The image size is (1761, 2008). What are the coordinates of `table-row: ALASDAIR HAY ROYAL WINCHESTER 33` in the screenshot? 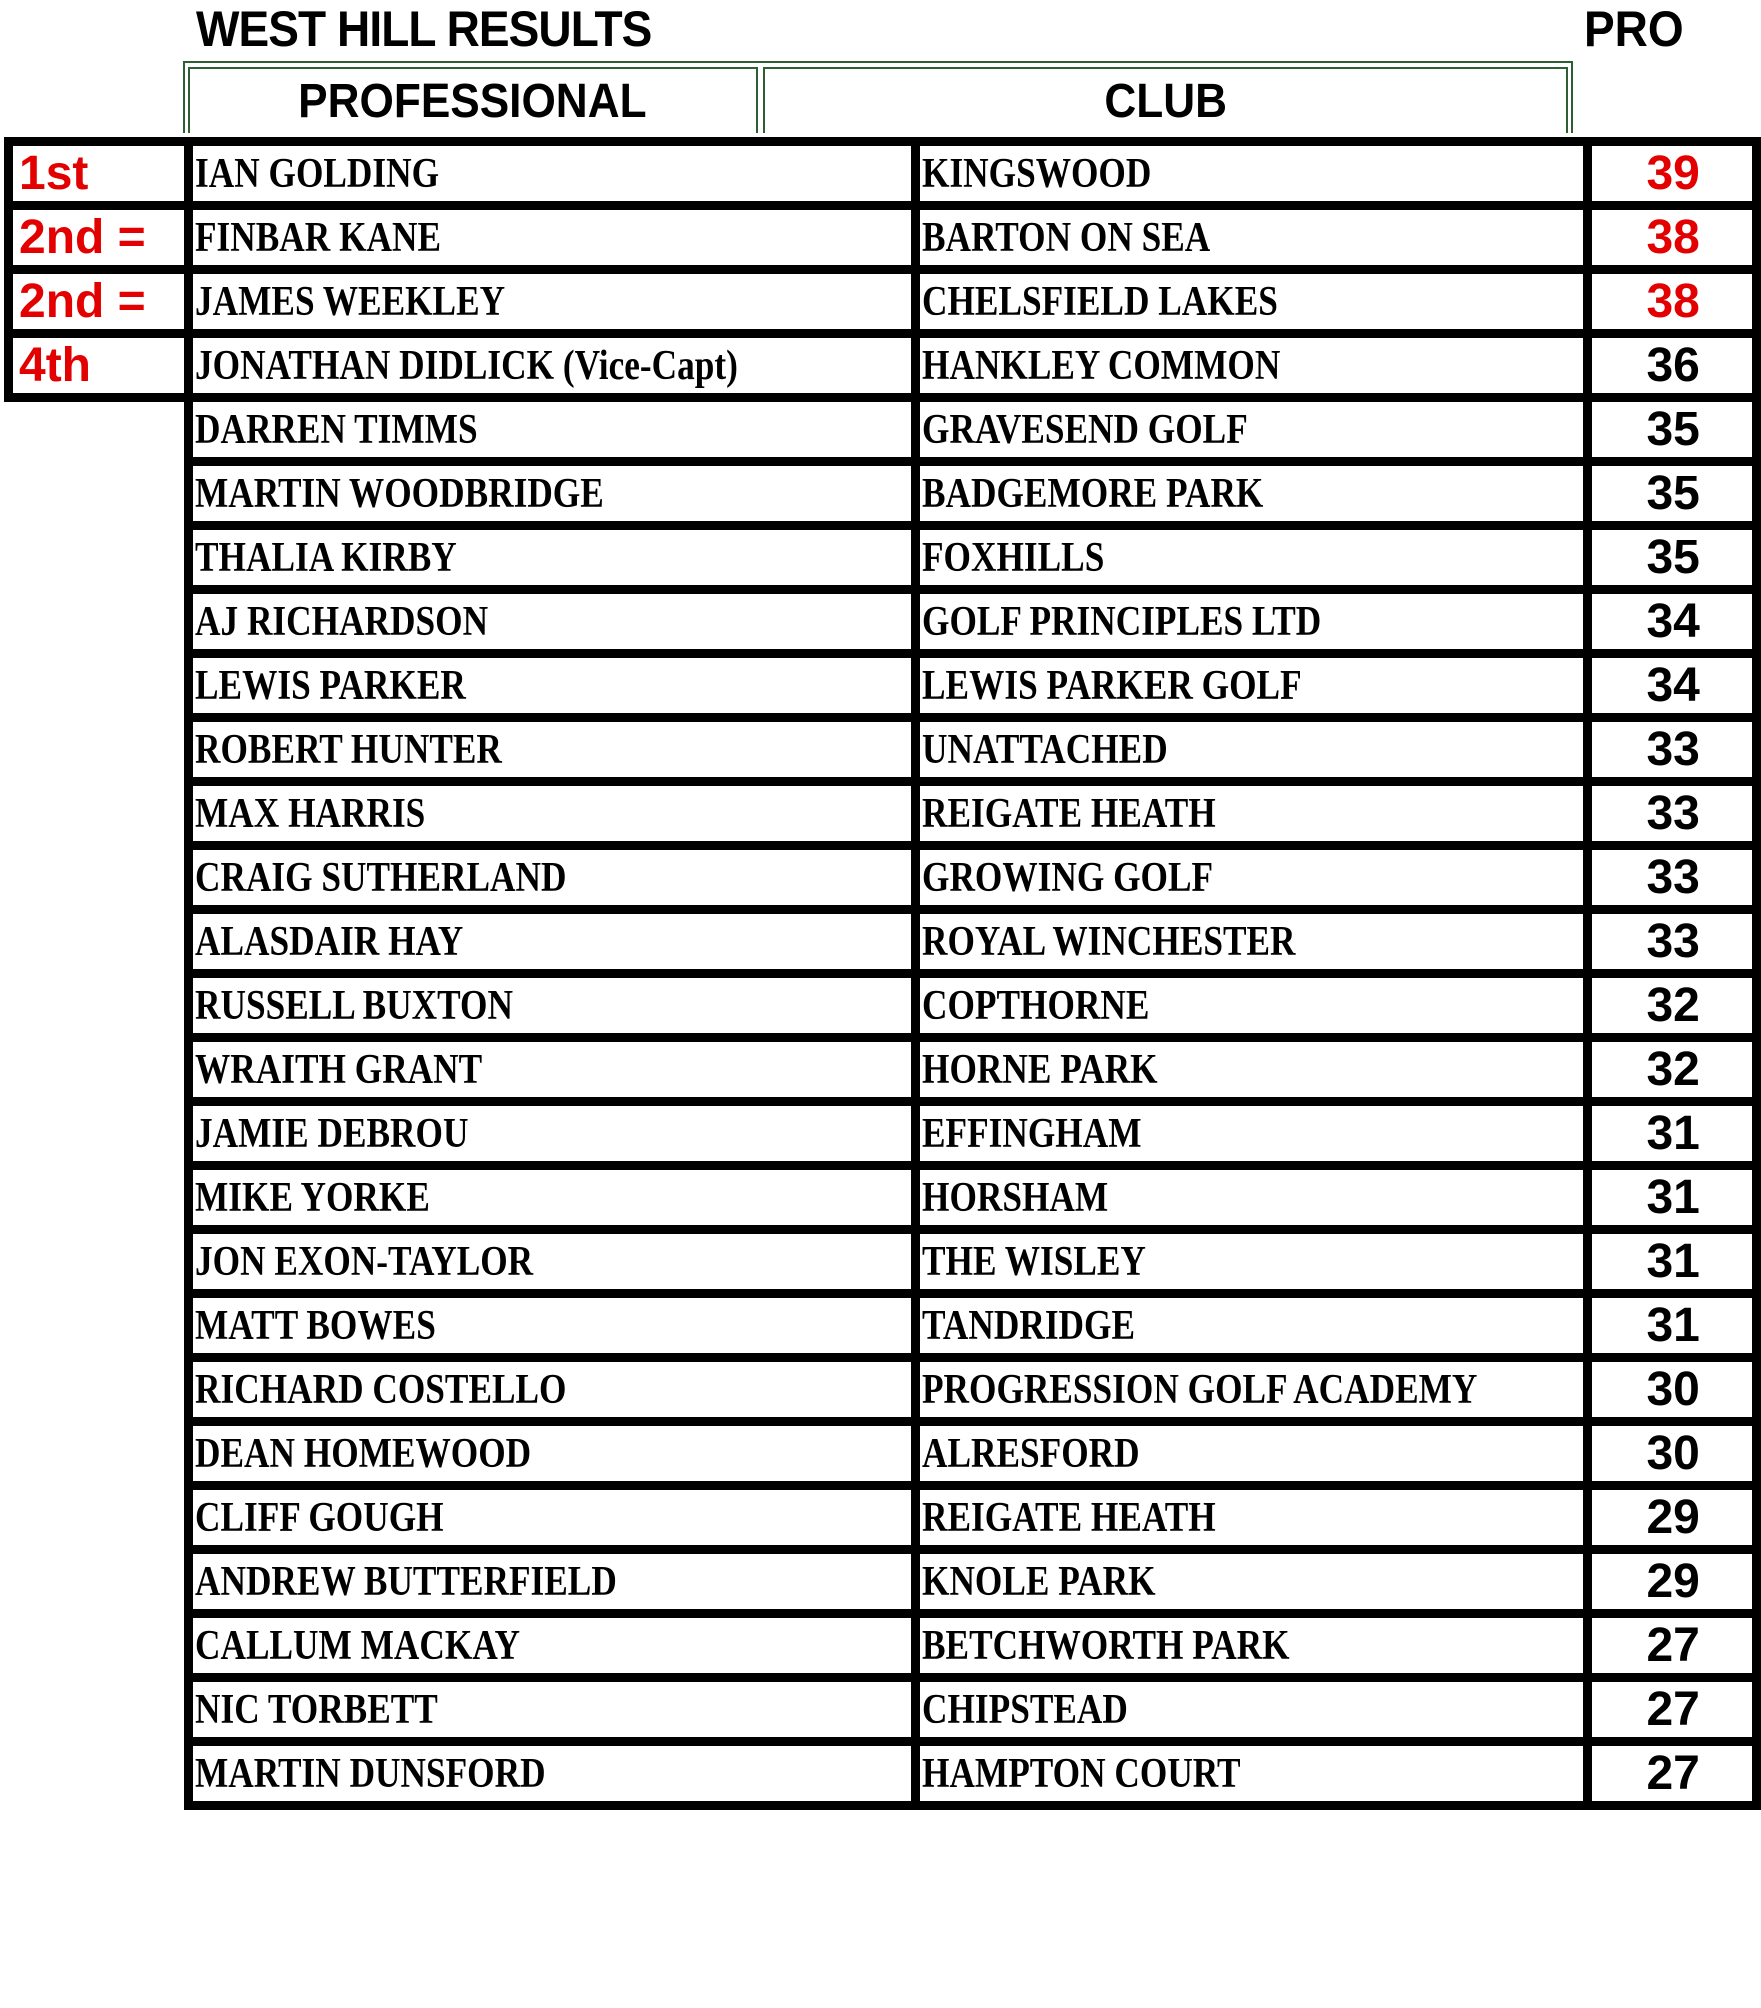 It's located at (885, 941).